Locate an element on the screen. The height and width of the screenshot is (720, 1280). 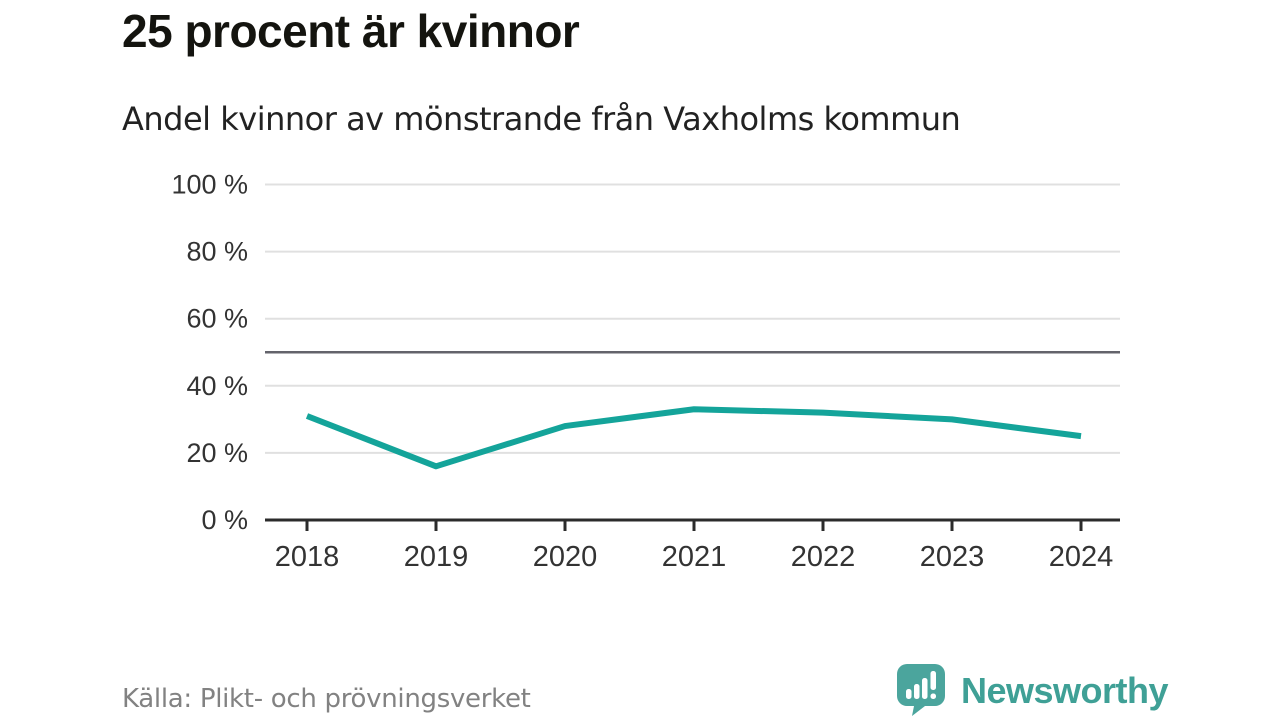
x-tick-label: 2020 is located at coordinates (565, 557).